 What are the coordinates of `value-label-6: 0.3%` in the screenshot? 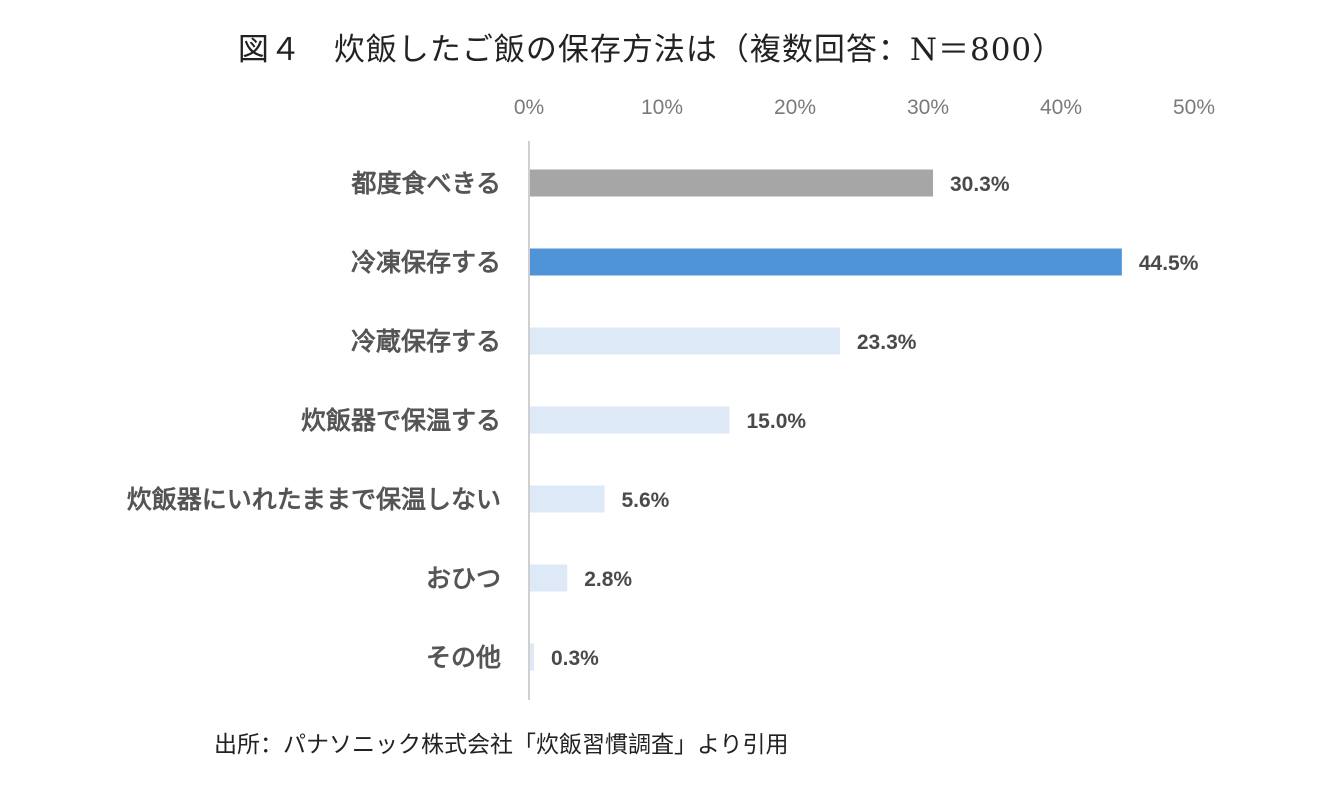 It's located at (575, 658).